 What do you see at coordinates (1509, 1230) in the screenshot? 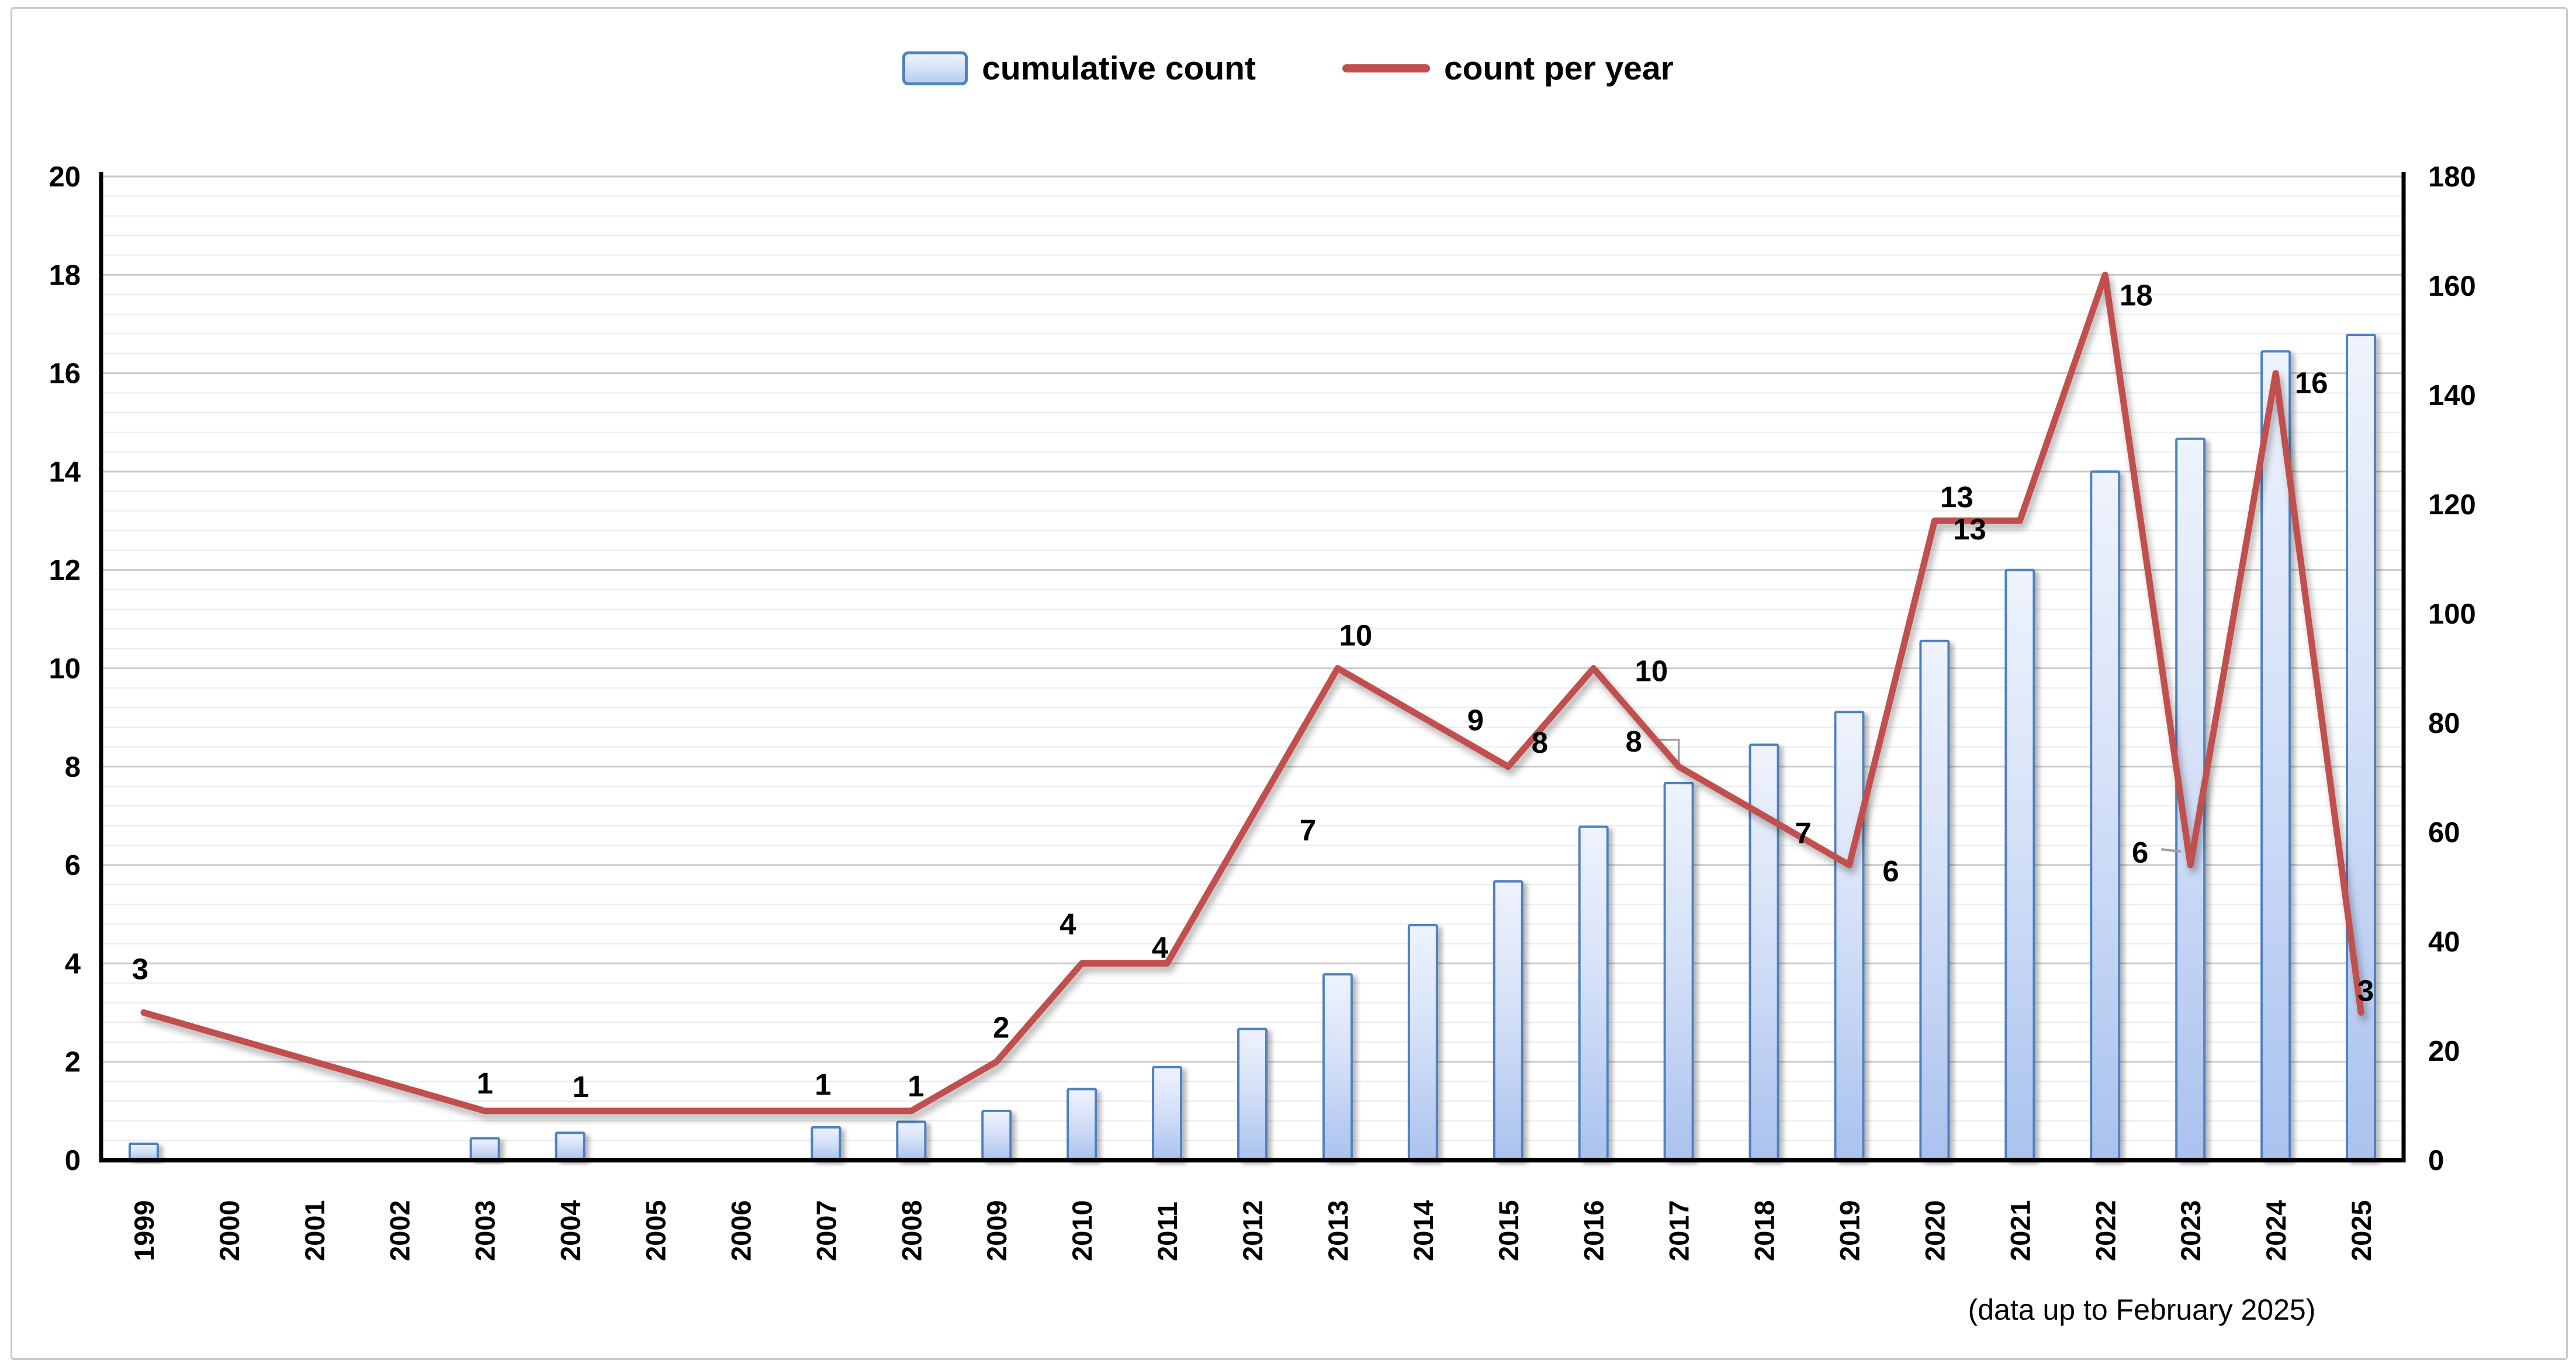
I see `year-label-2015: 2015` at bounding box center [1509, 1230].